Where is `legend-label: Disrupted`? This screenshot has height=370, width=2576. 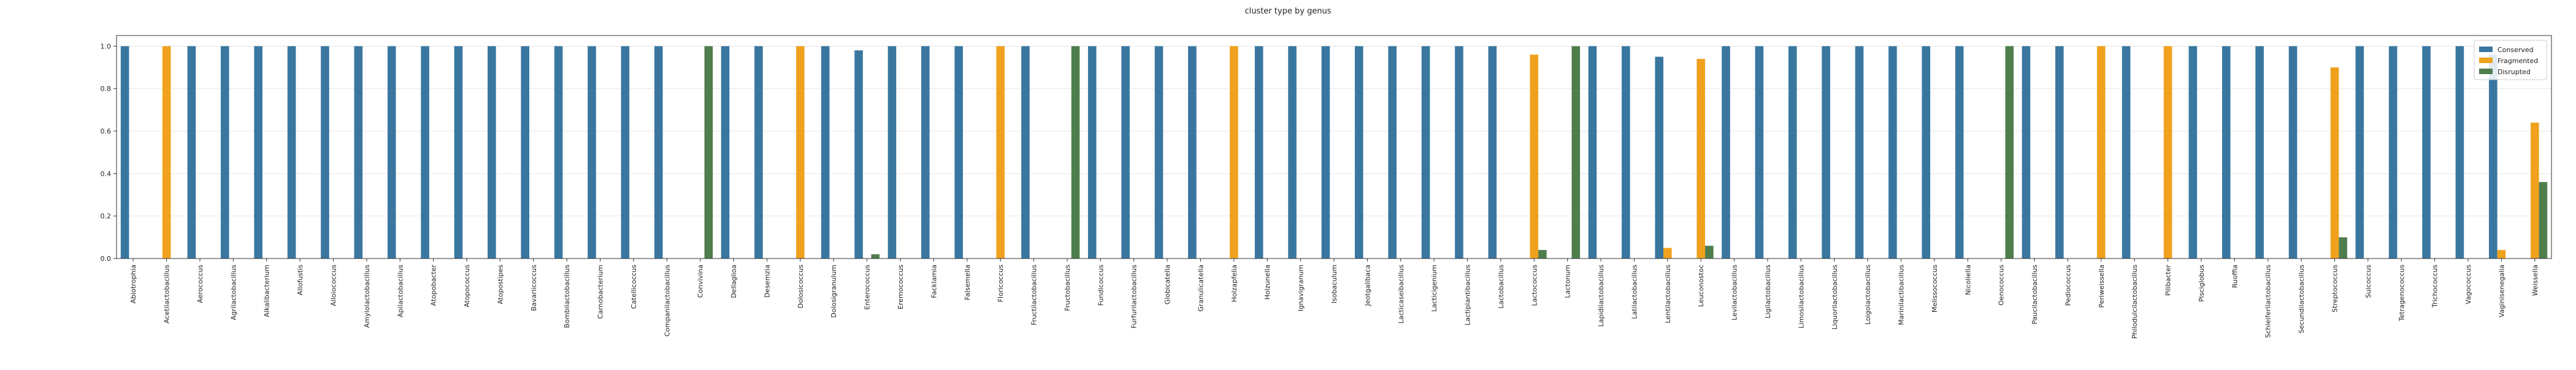 legend-label: Disrupted is located at coordinates (2514, 72).